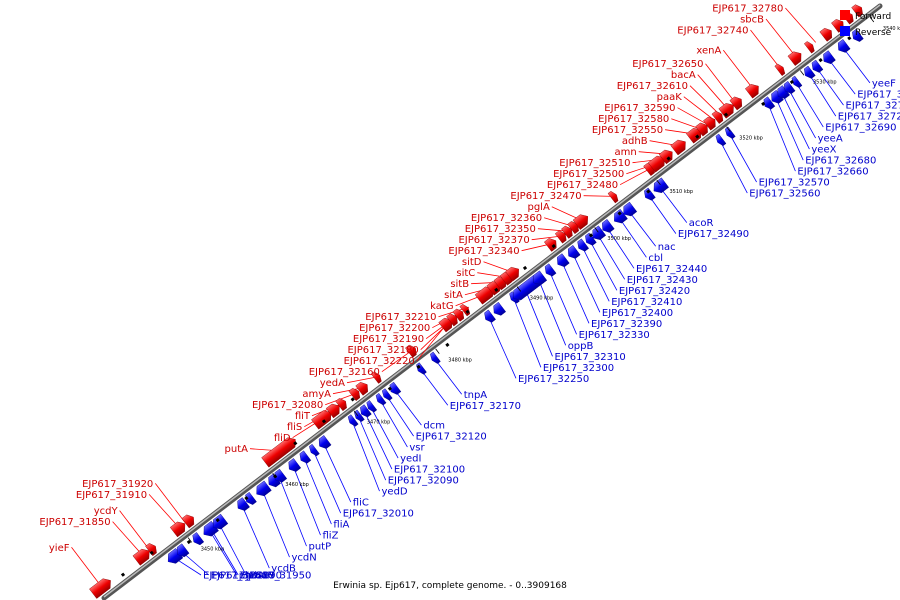 Image resolution: width=900 pixels, height=600 pixels. What do you see at coordinates (379, 361) in the screenshot?
I see `forward-gene-label: EJP617_32220` at bounding box center [379, 361].